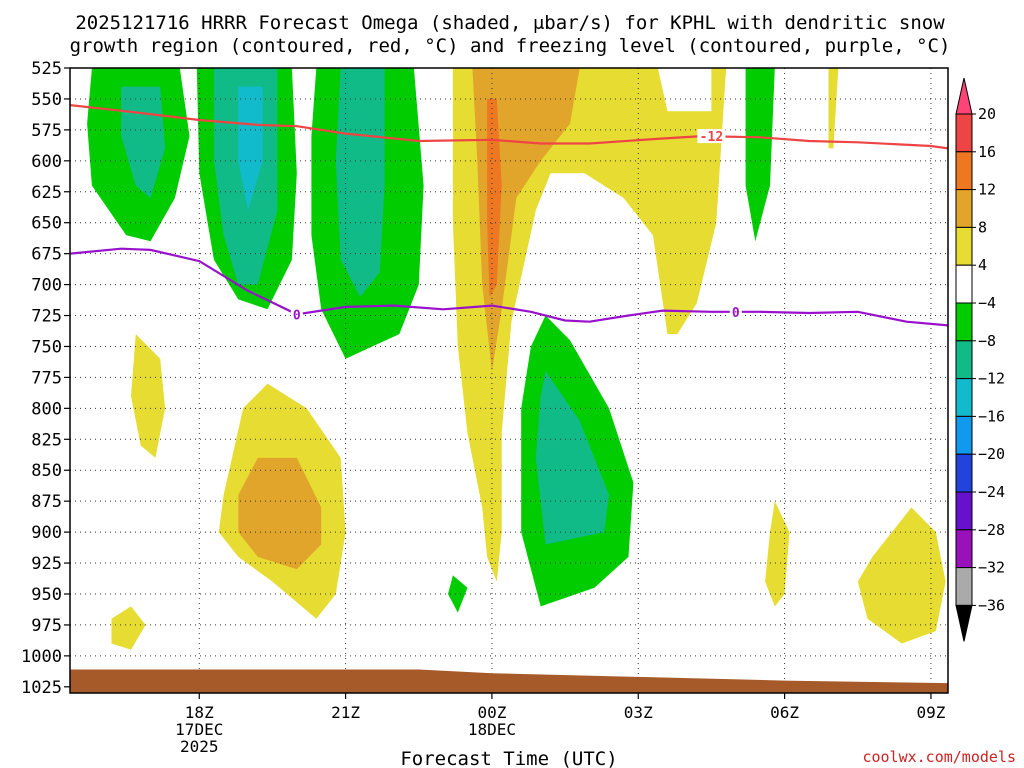 This screenshot has height=768, width=1024. What do you see at coordinates (46, 502) in the screenshot?
I see `y-tick-label: 875` at bounding box center [46, 502].